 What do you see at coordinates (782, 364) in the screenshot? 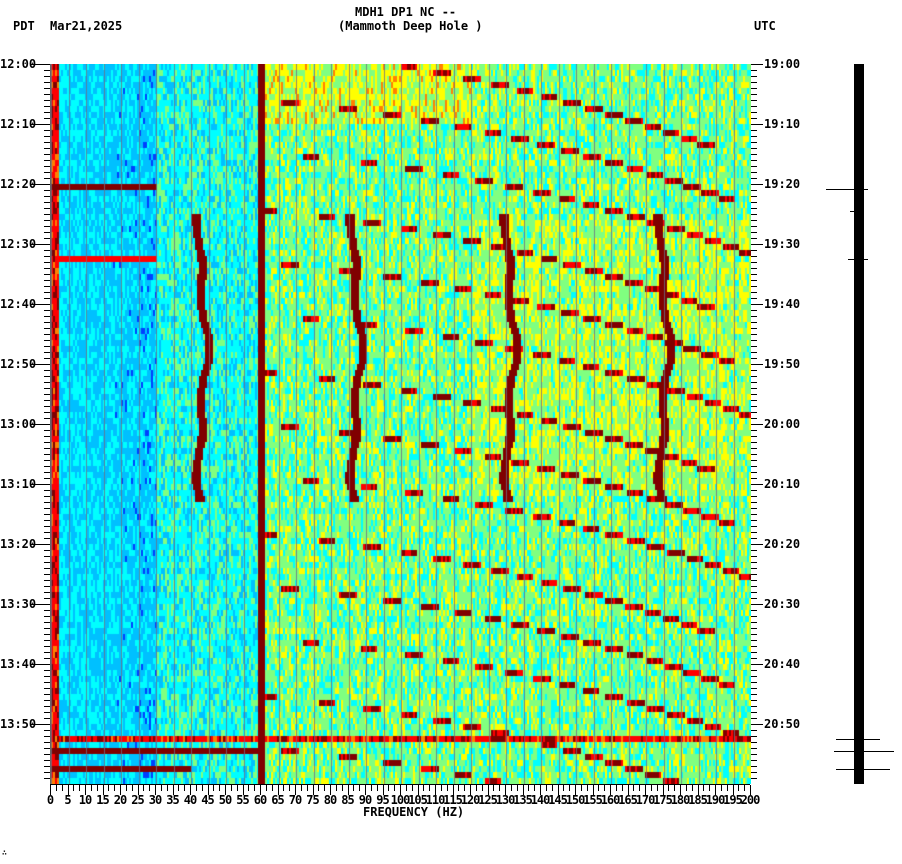
I see `y-tick-label-right: 19:50` at bounding box center [782, 364].